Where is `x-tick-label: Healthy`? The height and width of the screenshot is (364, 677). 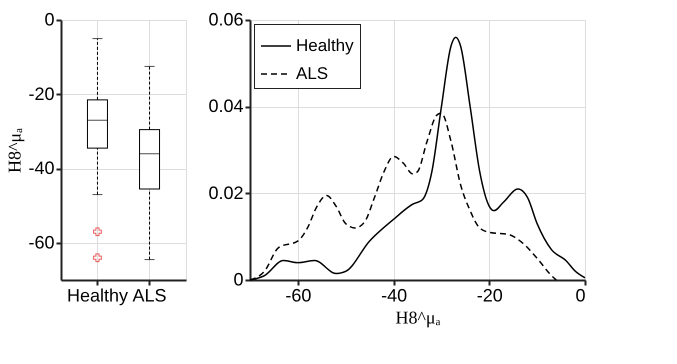 x-tick-label: Healthy is located at coordinates (97, 296).